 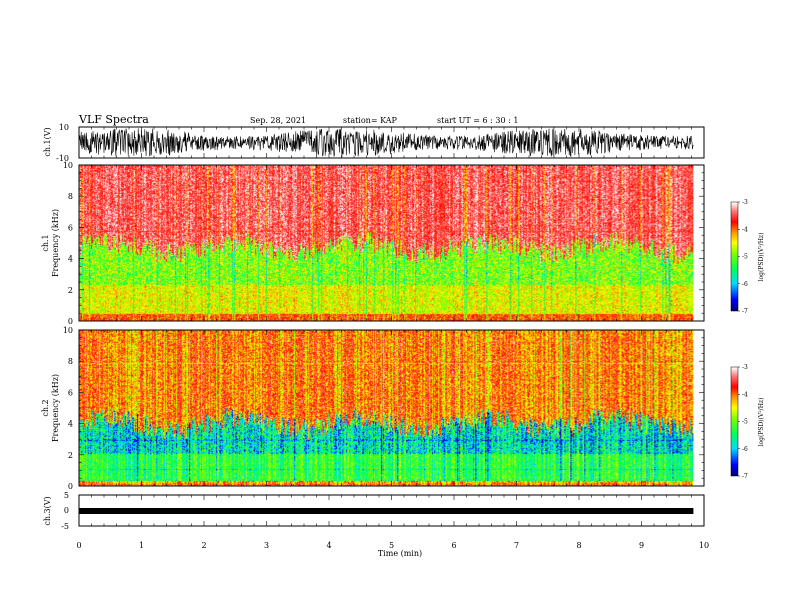 What do you see at coordinates (761, 422) in the screenshot?
I see `ch2-colorbar-label: log(PSD)(V²/Hz)` at bounding box center [761, 422].